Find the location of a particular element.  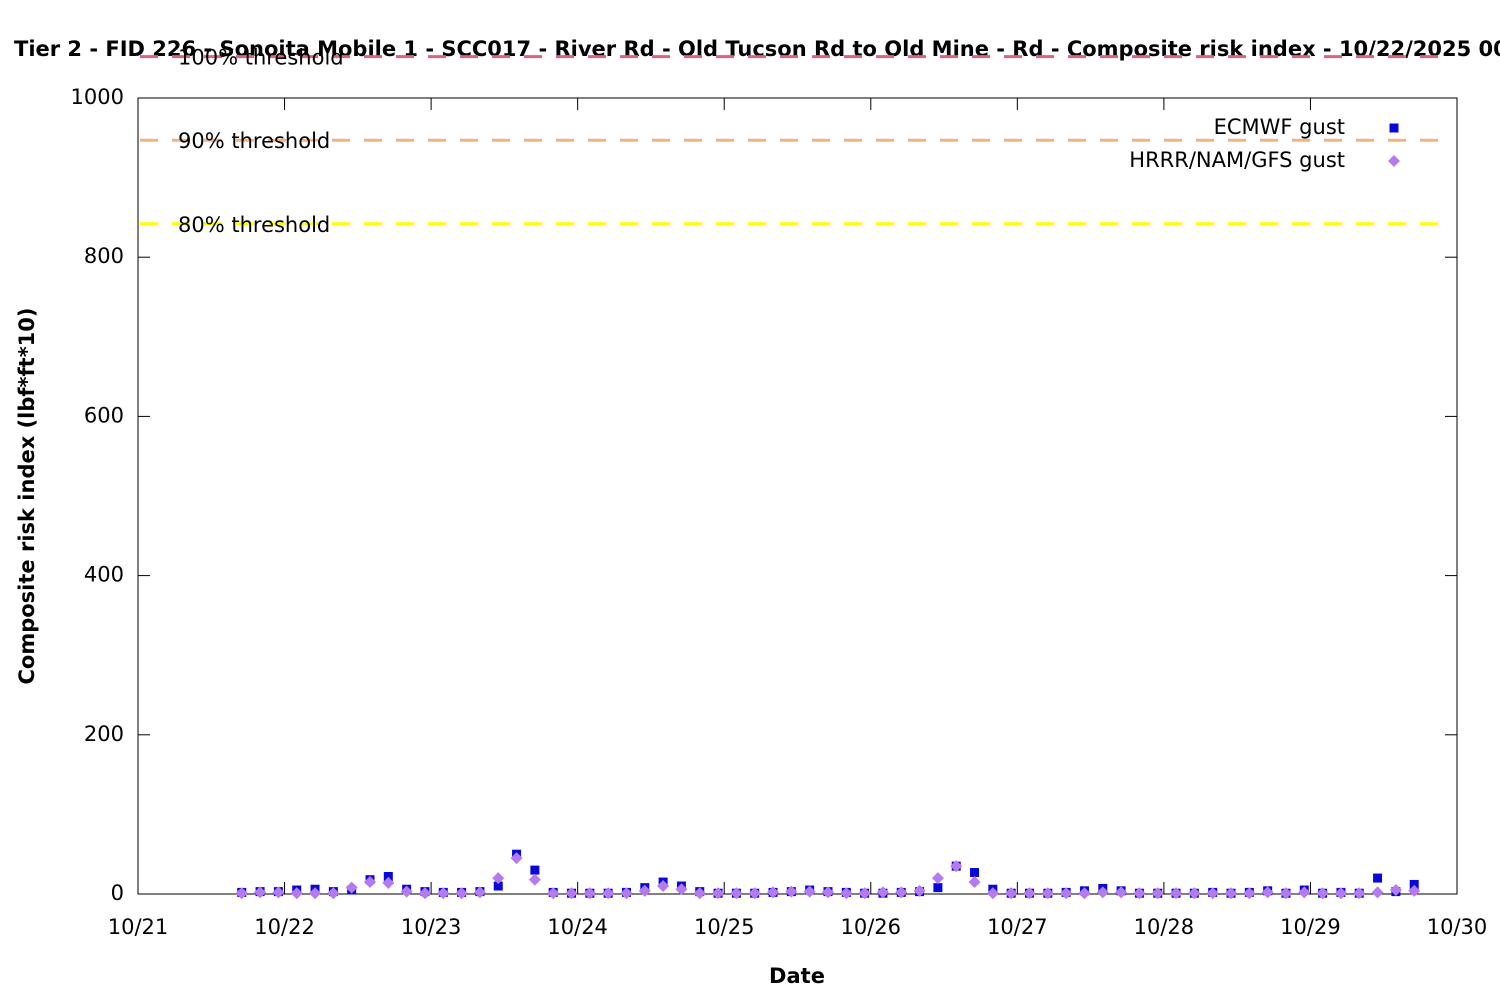

x-tick-label: 10/23 is located at coordinates (431, 927).